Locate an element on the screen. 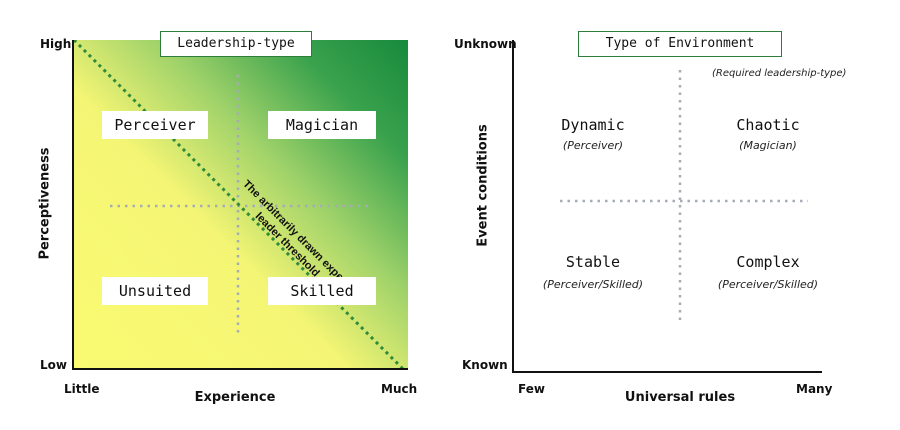 The height and width of the screenshot is (430, 900). quadrant-stable-type: (Perceiver/Skilled) is located at coordinates (593, 284).